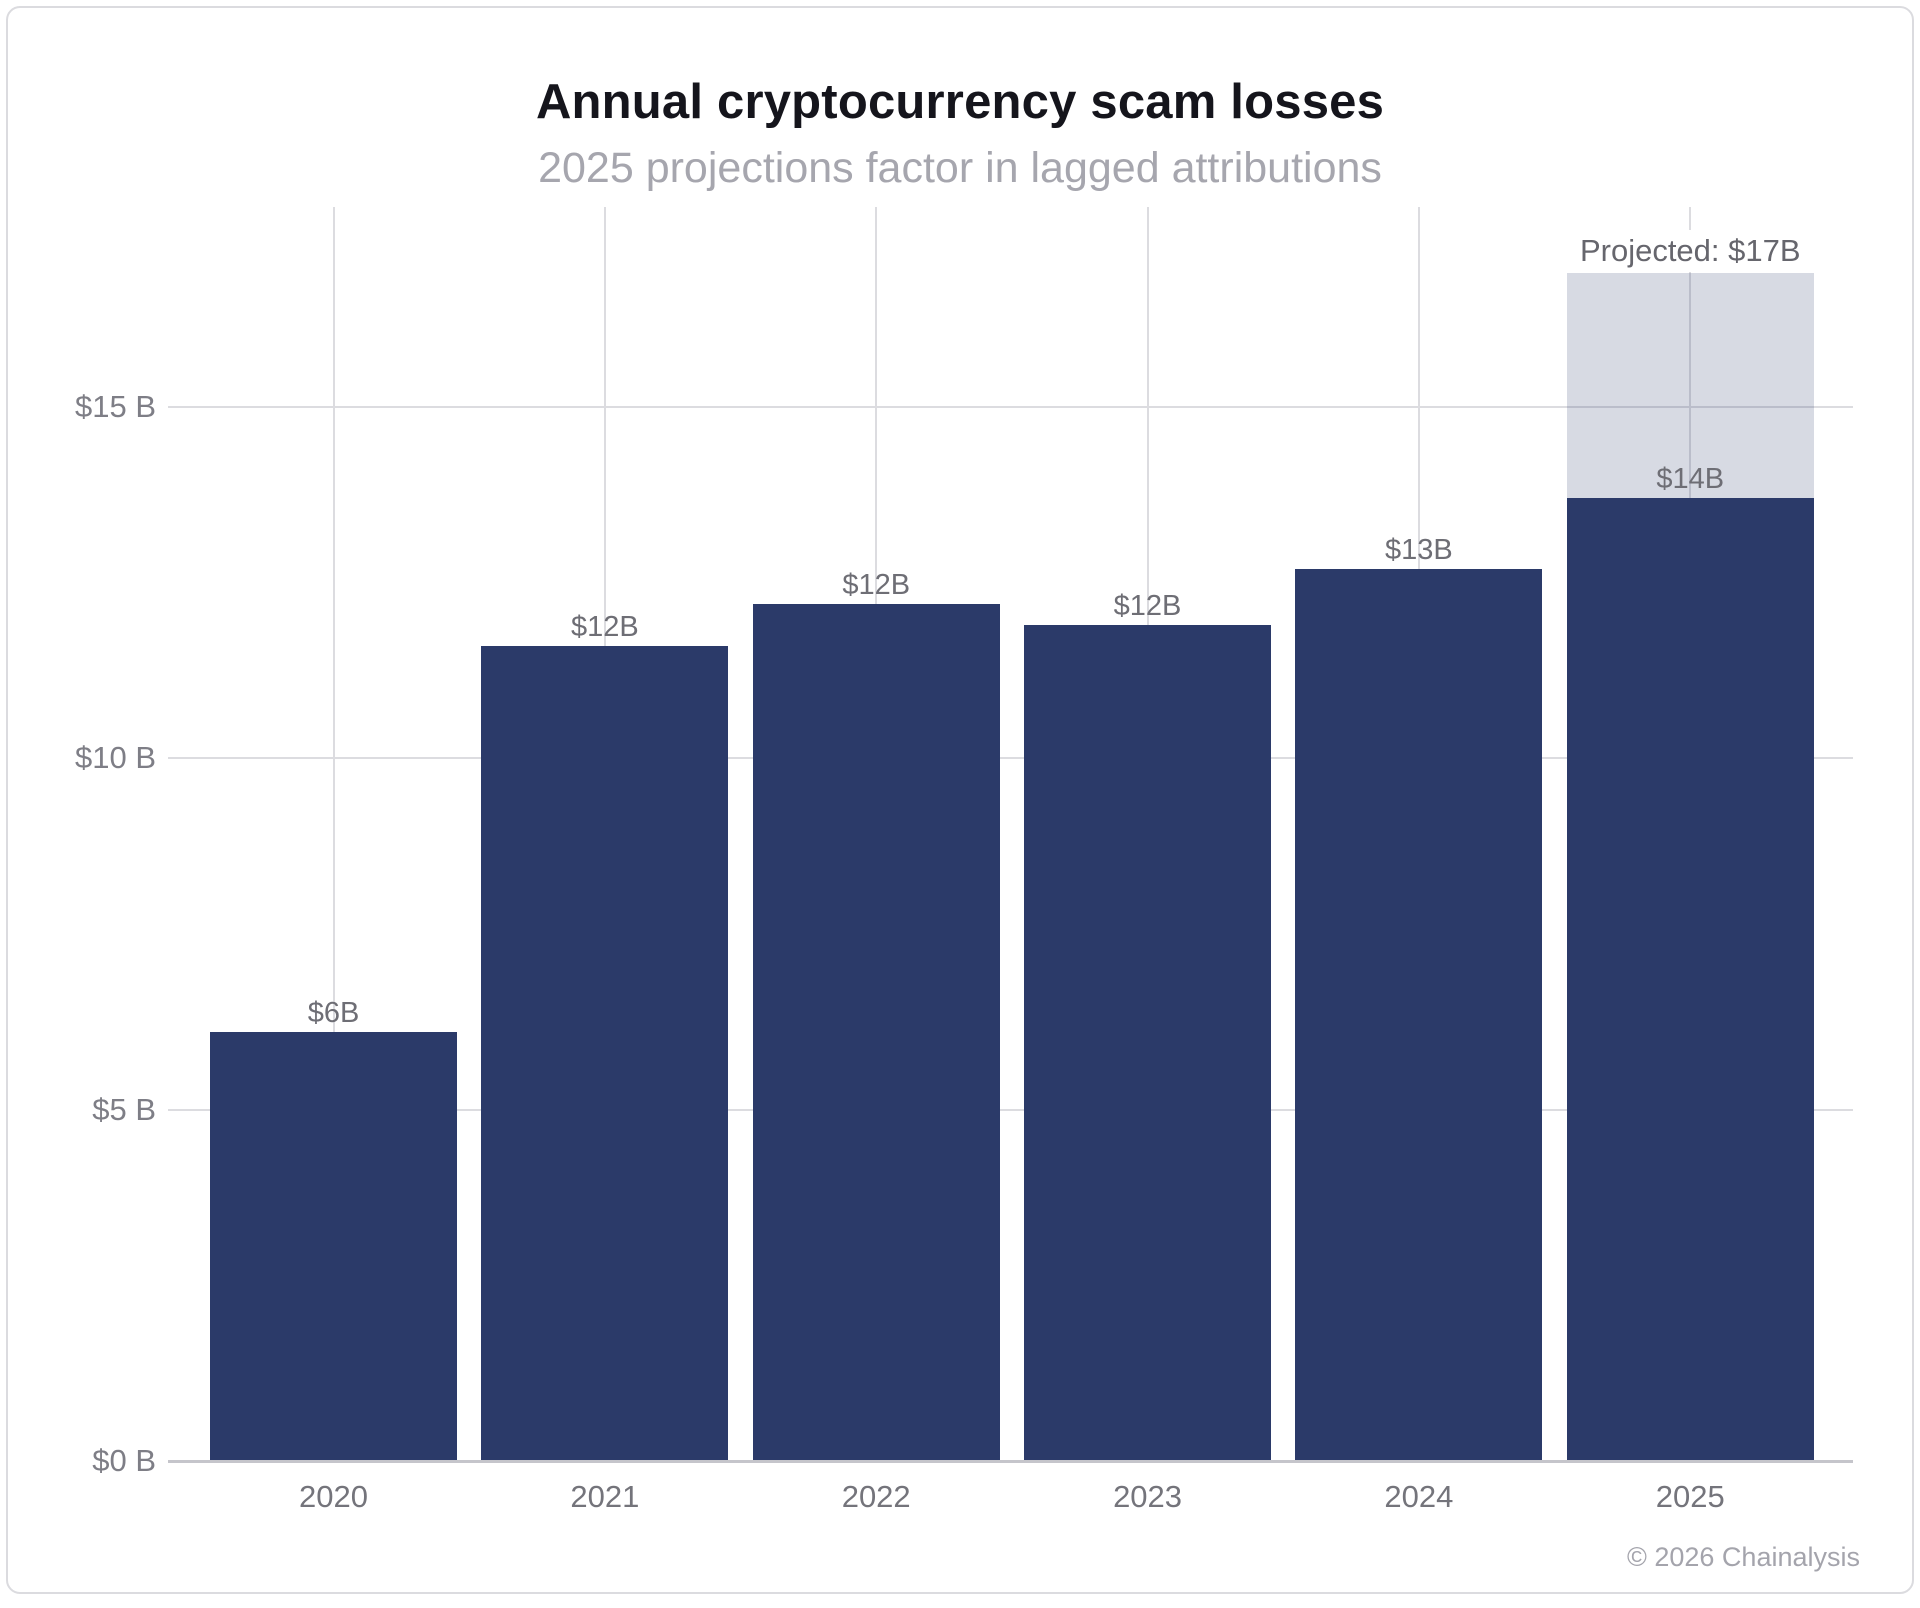 This screenshot has height=1608, width=1920. Describe the element at coordinates (1419, 1496) in the screenshot. I see `x-tick-label: 2024` at that location.